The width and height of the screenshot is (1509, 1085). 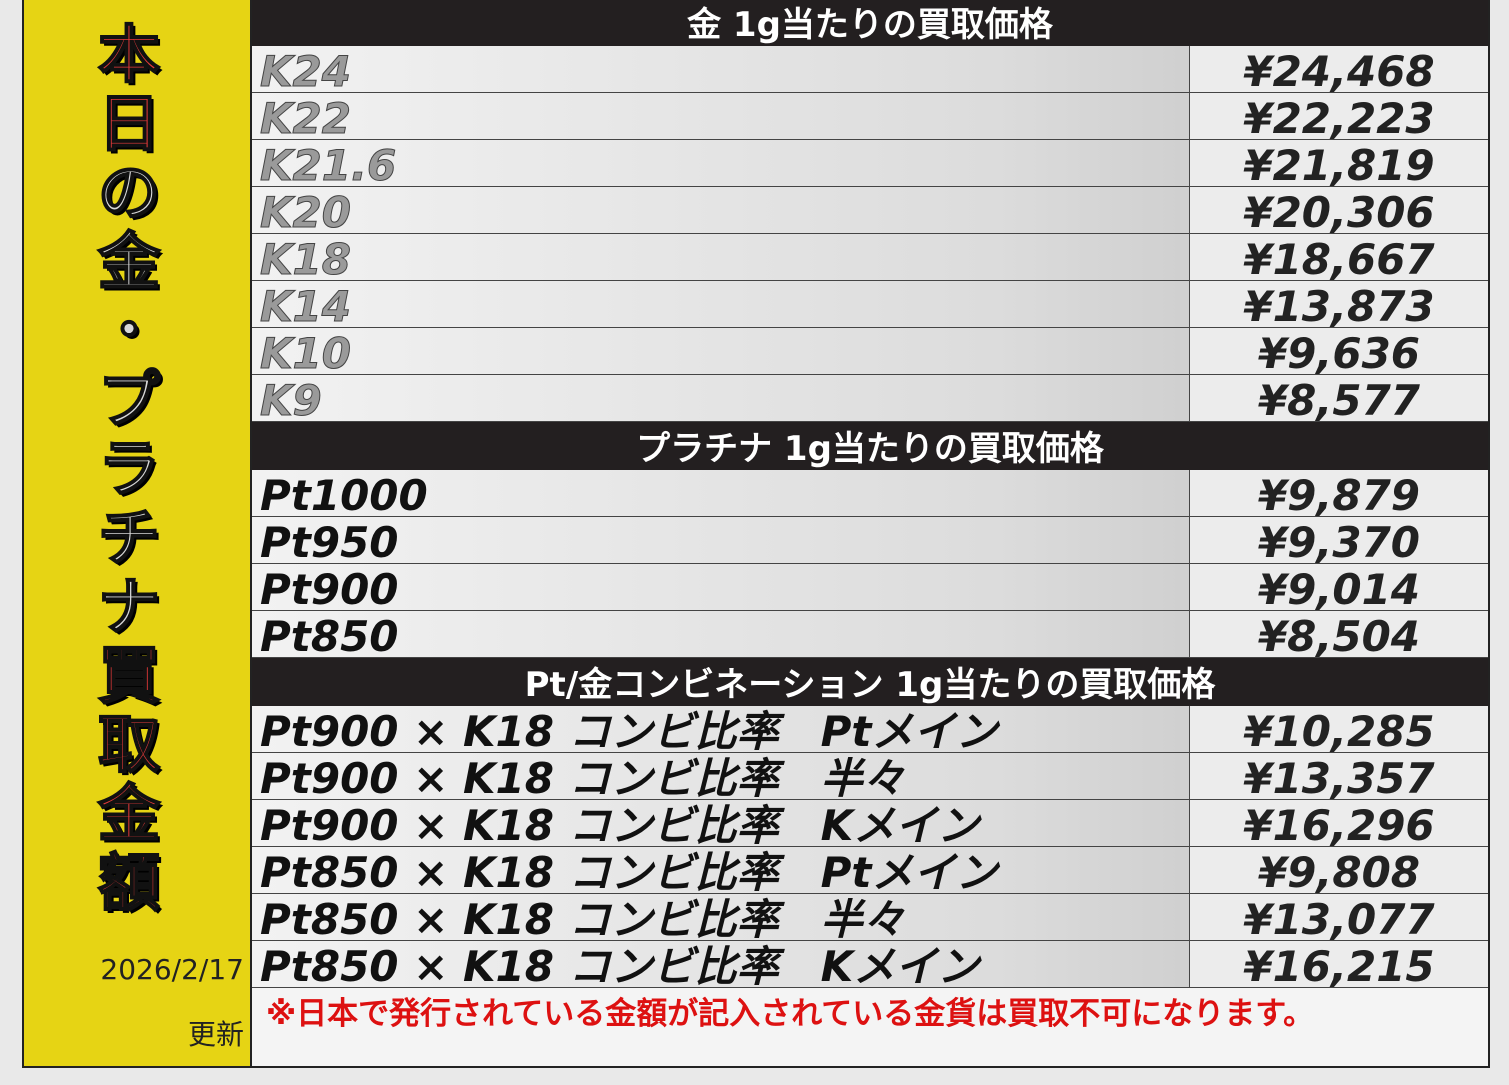 I want to click on combination-price-row: Pt900 × K18 コンビ比率 Ptメイン ¥10,285, so click(x=870, y=731).